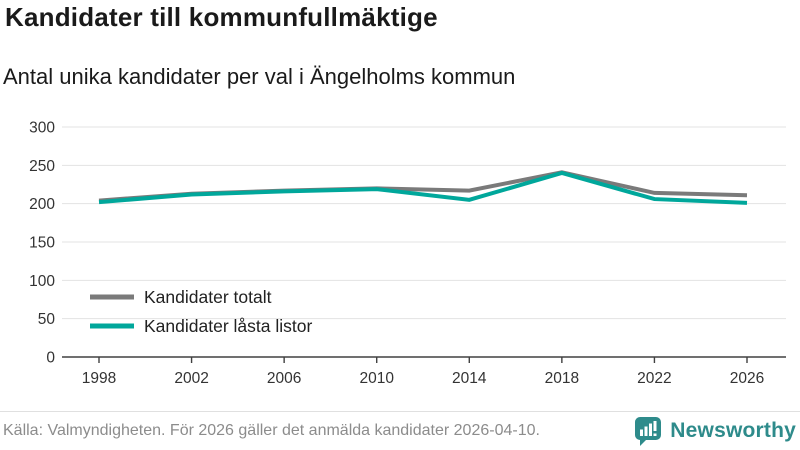 The image size is (800, 450). Describe the element at coordinates (747, 378) in the screenshot. I see `svg-text: 2026` at that location.